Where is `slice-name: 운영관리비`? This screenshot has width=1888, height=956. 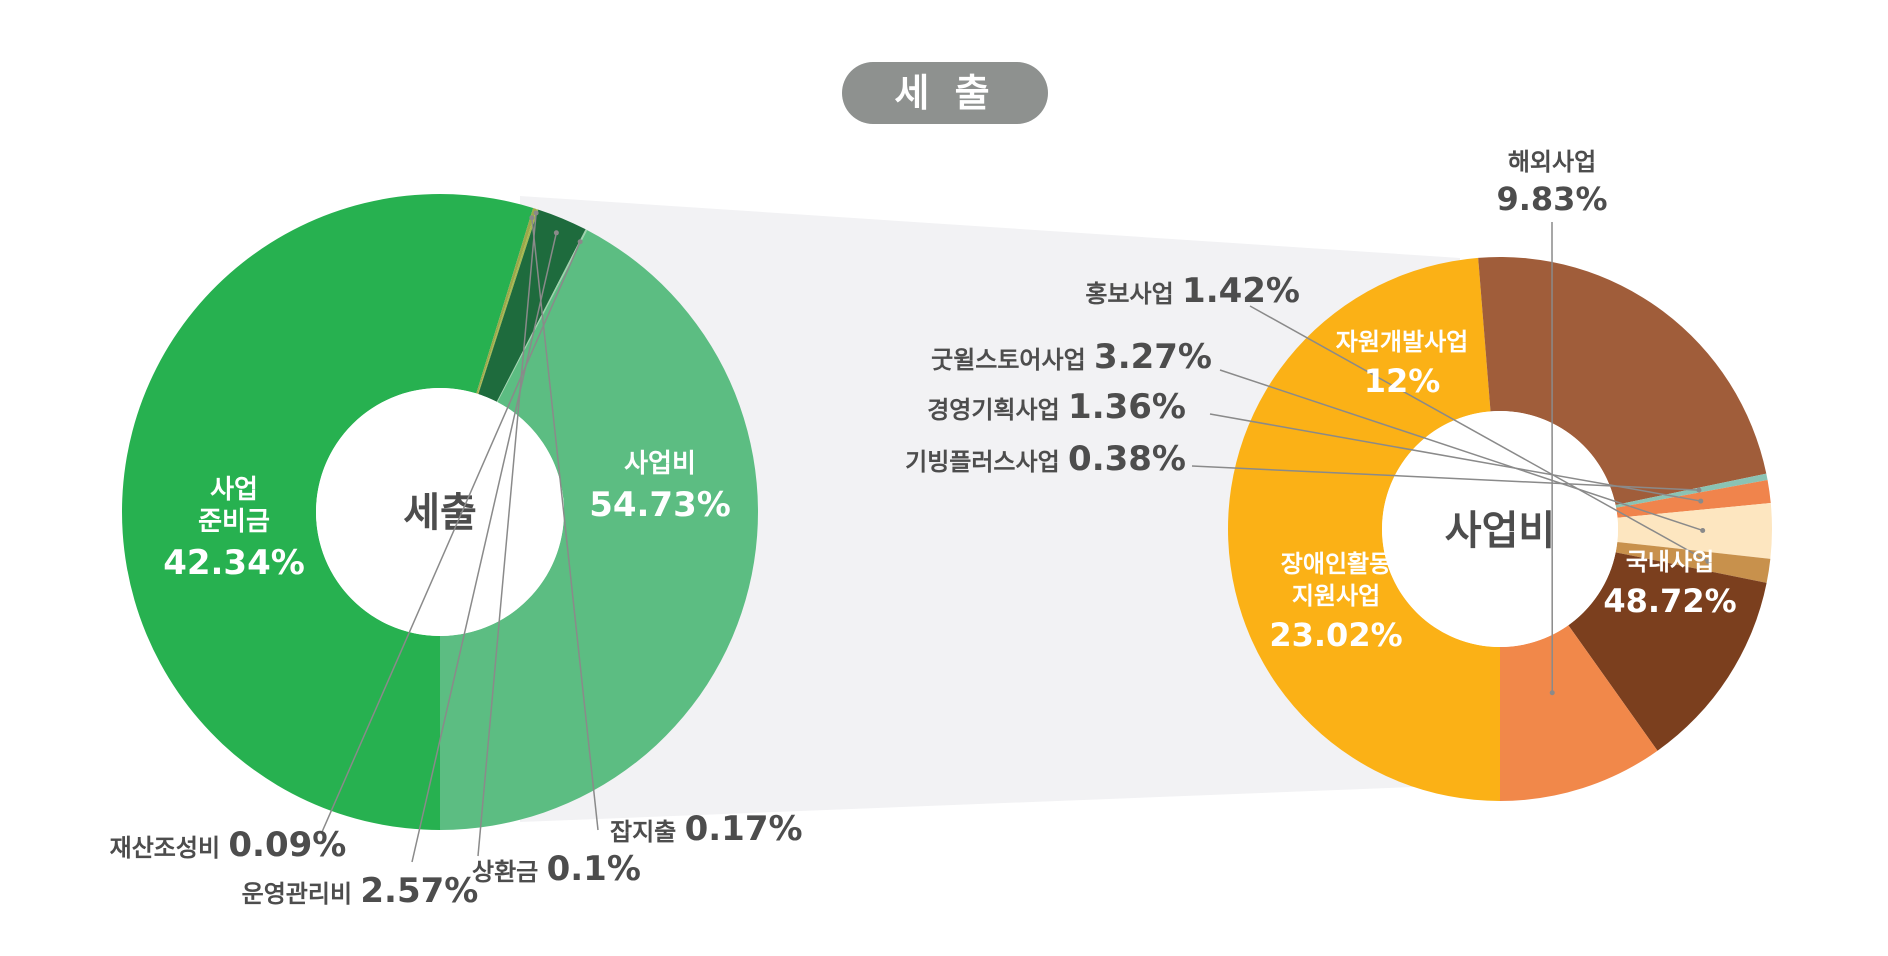 slice-name: 운영관리비 is located at coordinates (301, 894).